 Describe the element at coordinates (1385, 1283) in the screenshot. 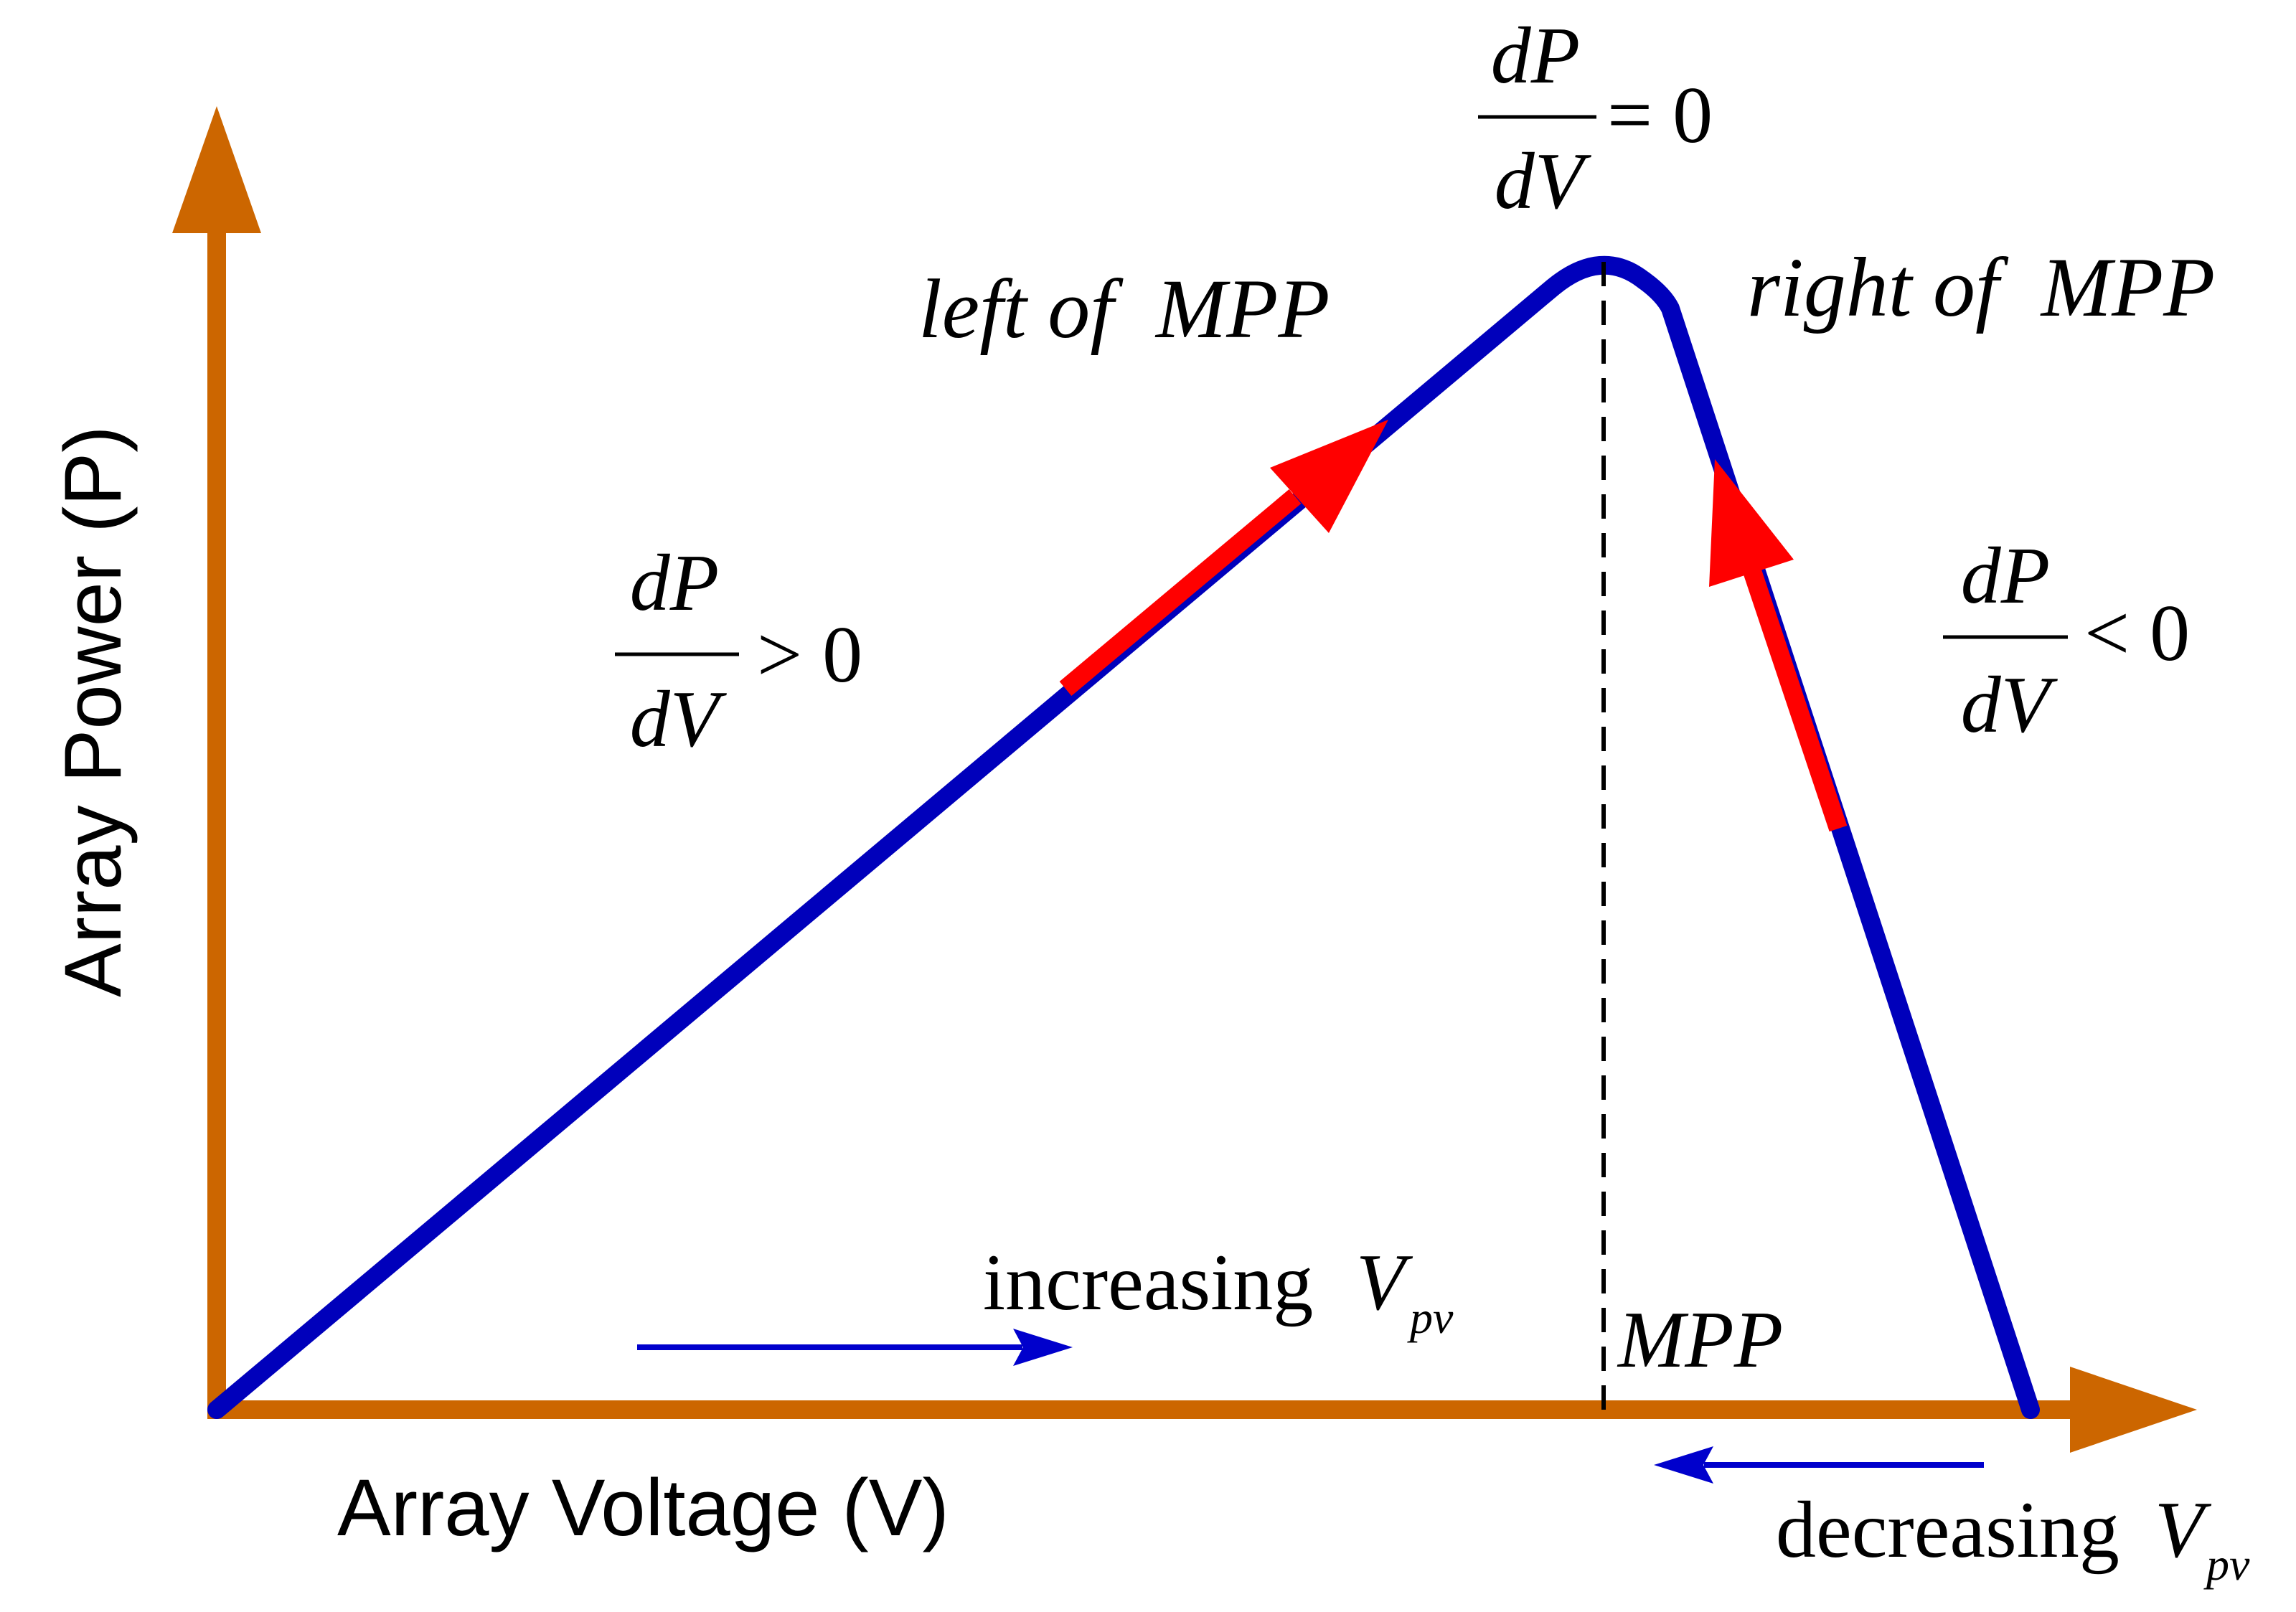

I see `increasing-symbol: V` at that location.